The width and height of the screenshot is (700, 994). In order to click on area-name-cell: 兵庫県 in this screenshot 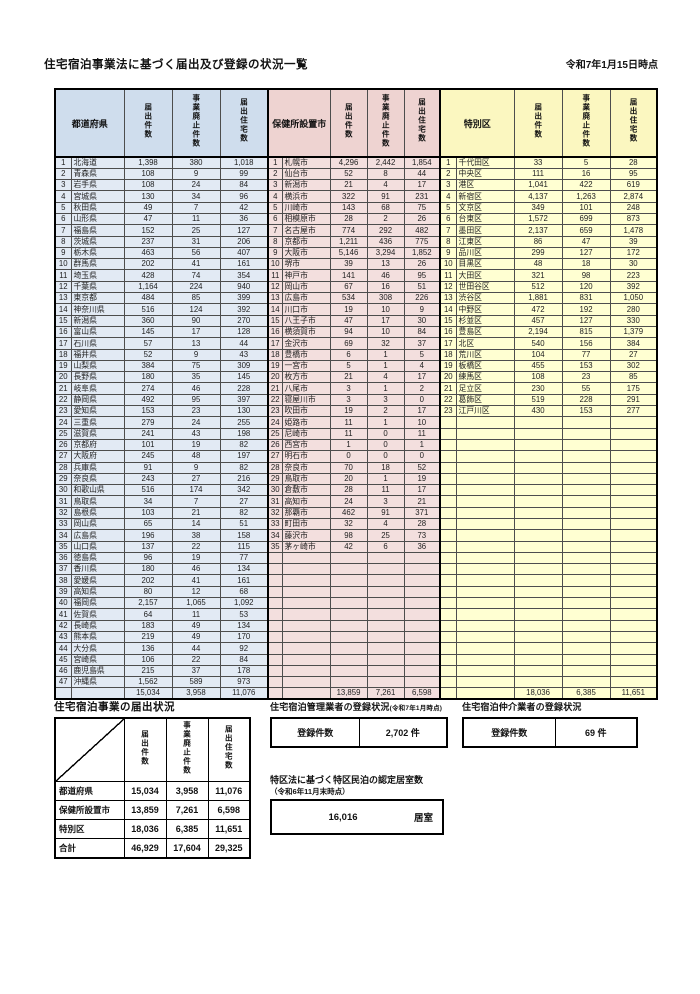, I will do `click(97, 467)`.